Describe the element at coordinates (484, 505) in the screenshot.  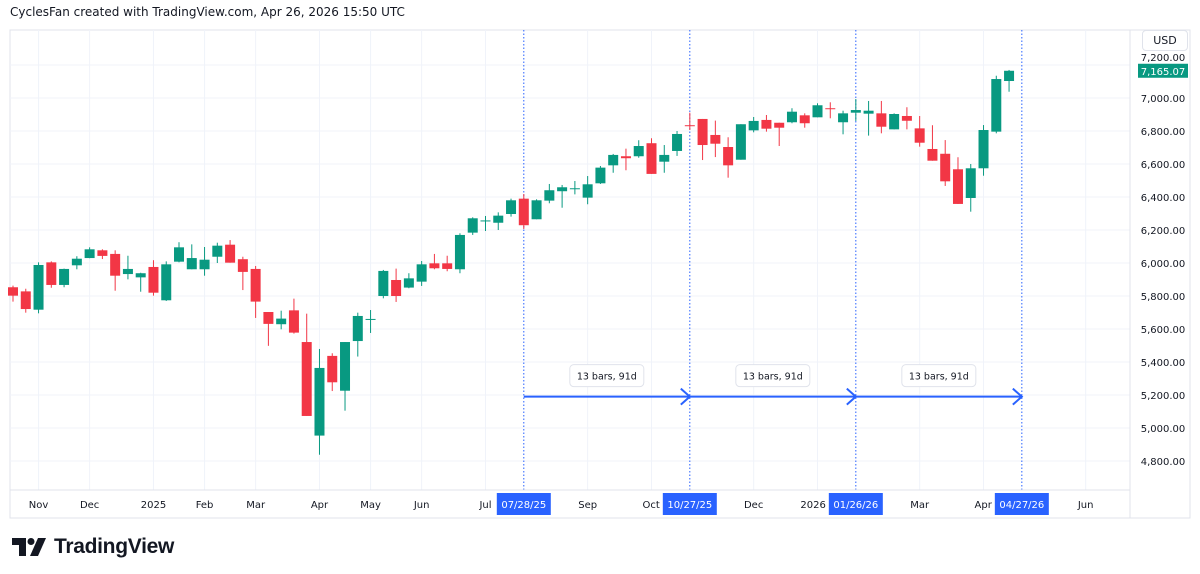
I see `time-tick-label: Jul` at that location.